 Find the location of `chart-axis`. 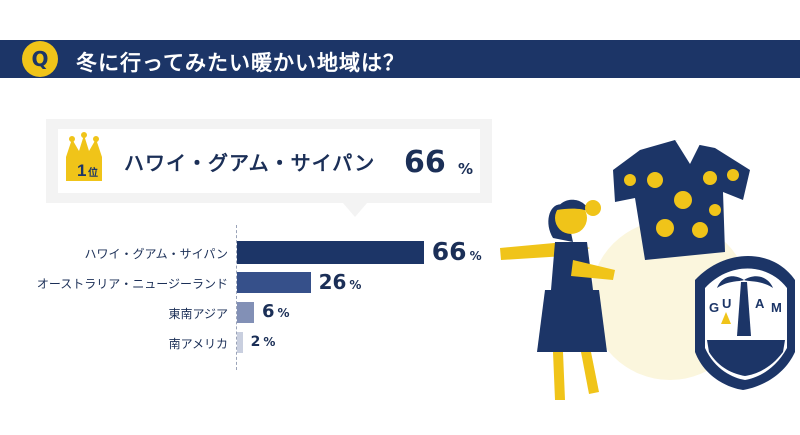

chart-axis is located at coordinates (236, 297).